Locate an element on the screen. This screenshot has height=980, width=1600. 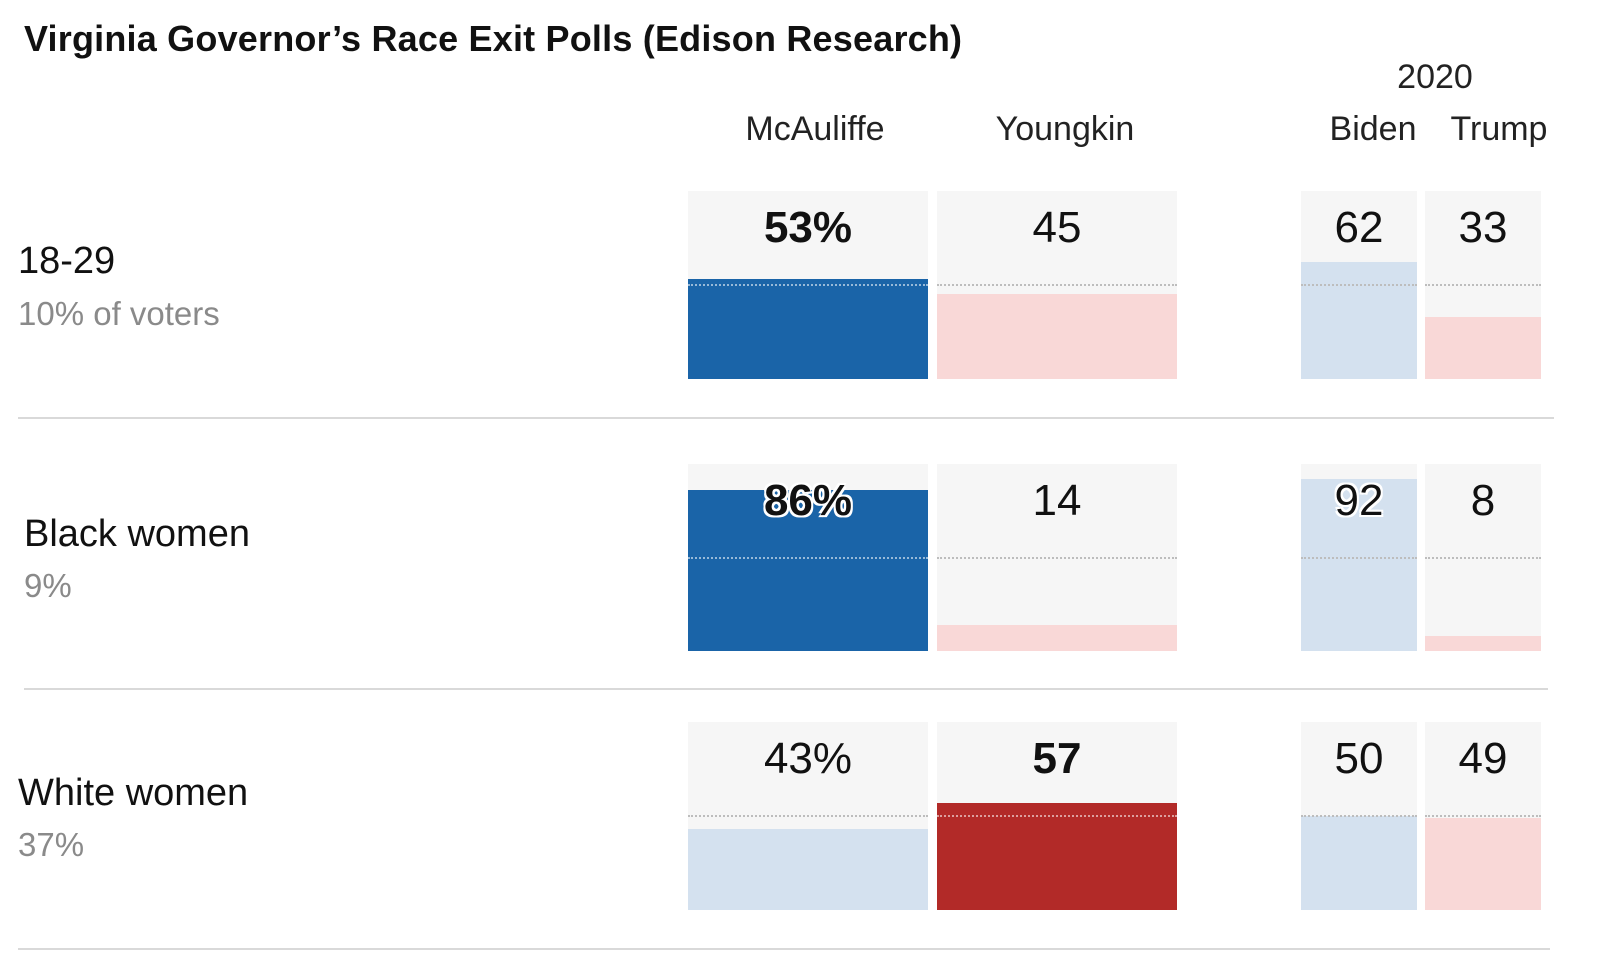
bar-cell-mcauliffe: 43% is located at coordinates (808, 816).